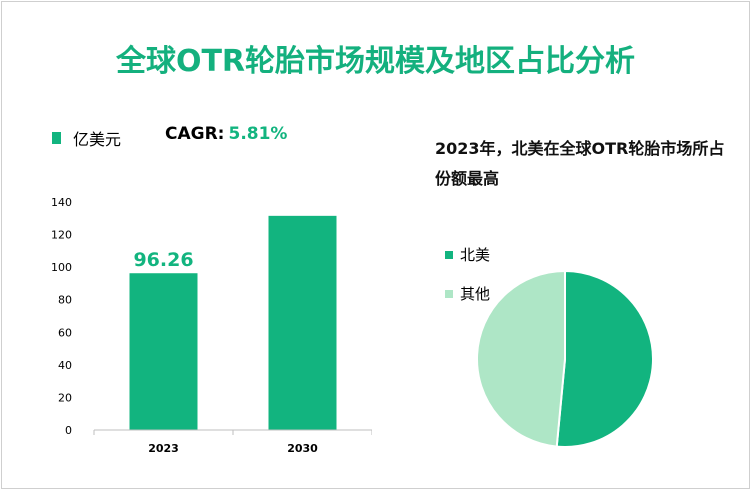 Image resolution: width=751 pixels, height=490 pixels. Describe the element at coordinates (61, 202) in the screenshot. I see `y-tick-label: 140` at that location.